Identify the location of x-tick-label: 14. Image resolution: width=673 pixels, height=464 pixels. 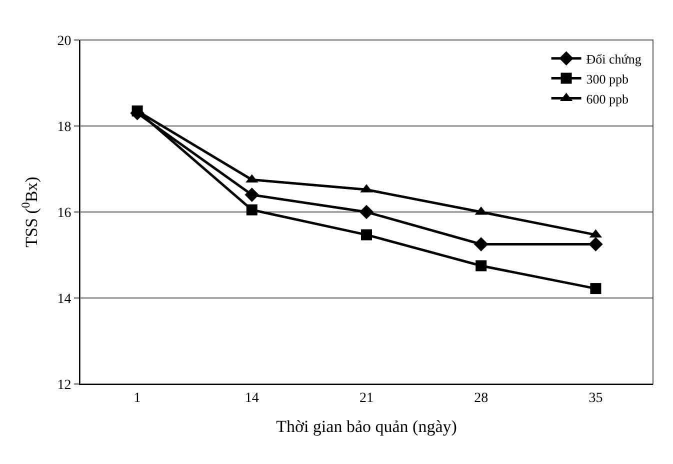
(251, 398).